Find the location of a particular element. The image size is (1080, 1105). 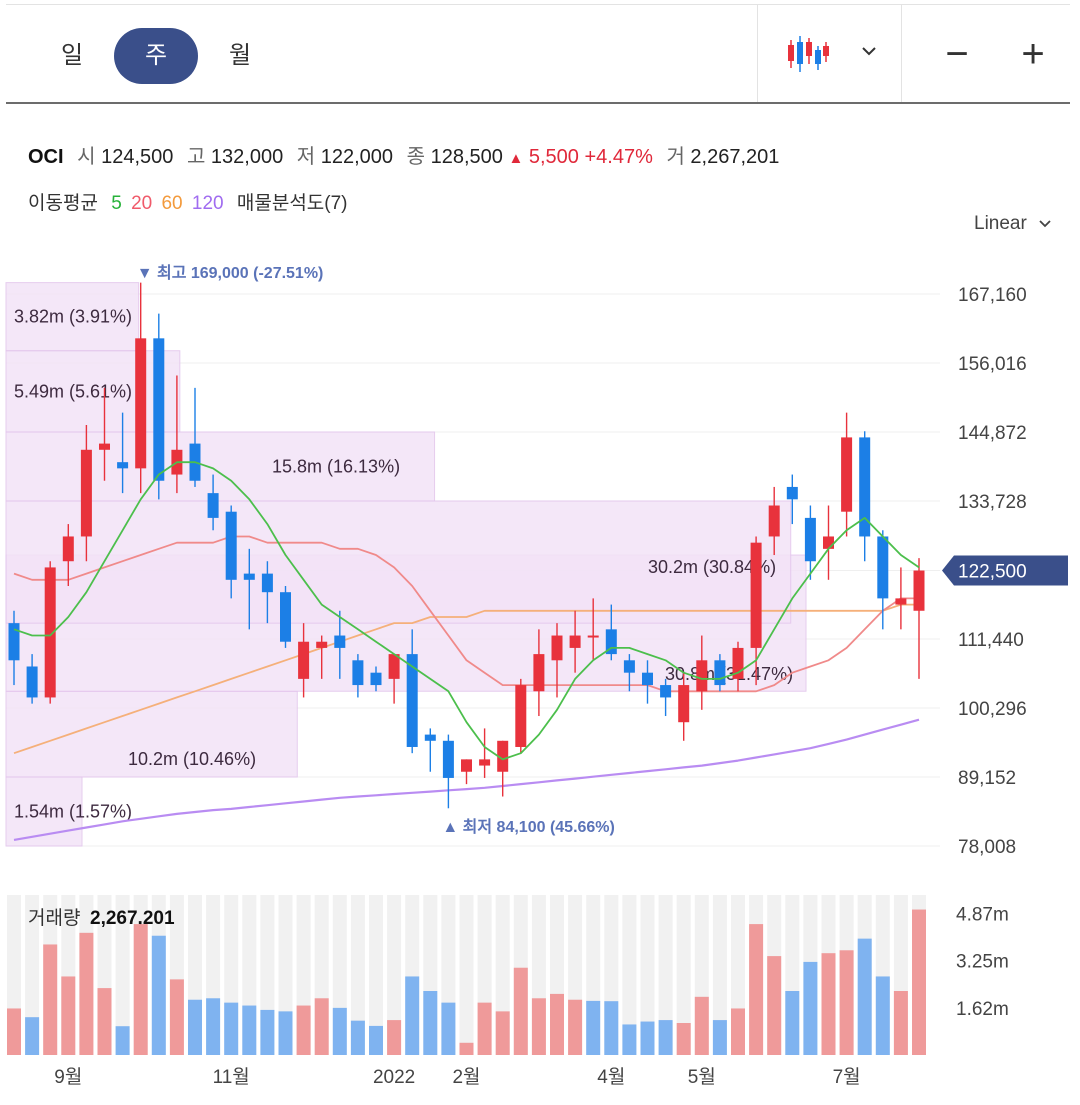

volume-title: 거래량 is located at coordinates (54, 918).